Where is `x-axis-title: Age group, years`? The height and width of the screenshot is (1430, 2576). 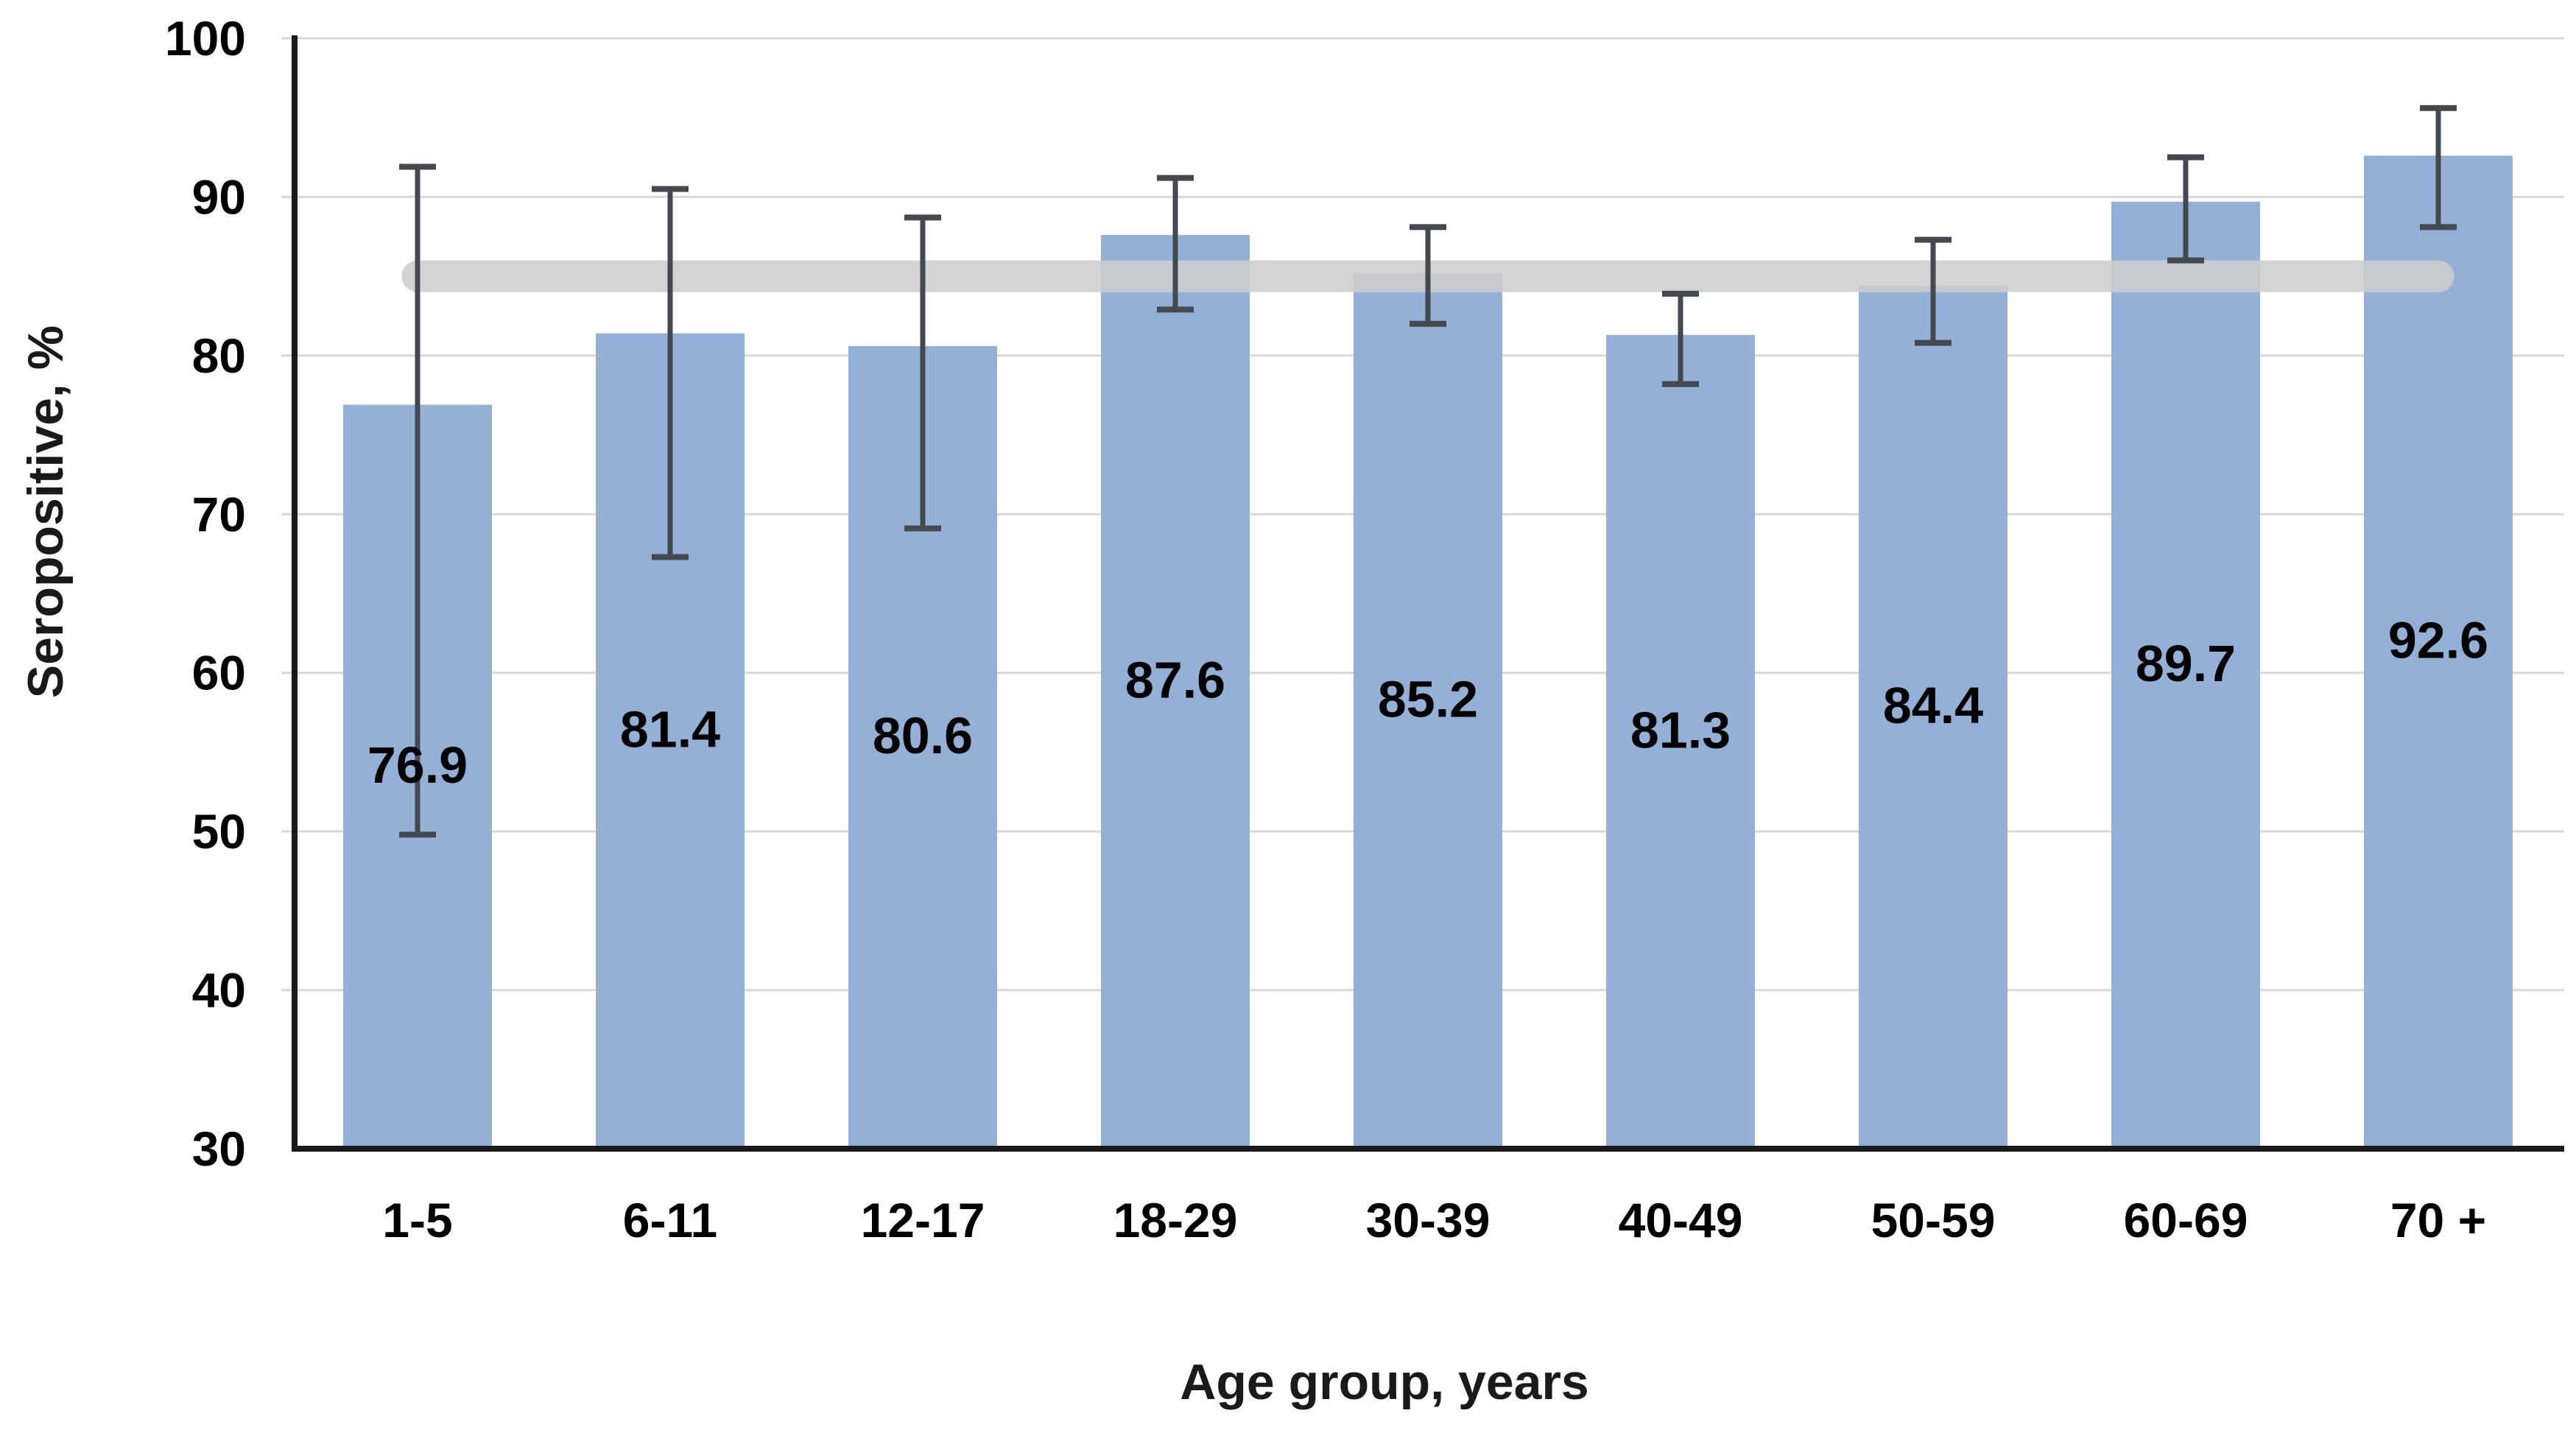
x-axis-title: Age group, years is located at coordinates (1384, 1382).